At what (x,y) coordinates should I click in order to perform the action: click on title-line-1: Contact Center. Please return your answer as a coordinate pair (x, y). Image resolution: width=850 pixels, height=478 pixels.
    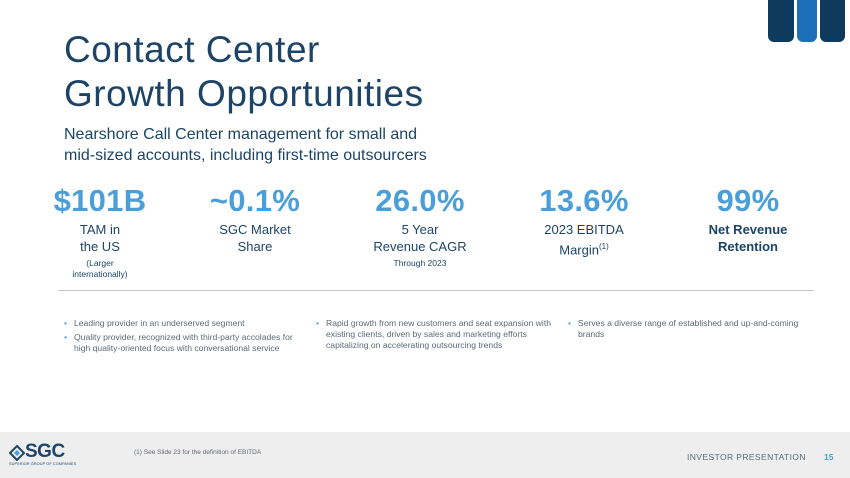
    Looking at the image, I should click on (192, 49).